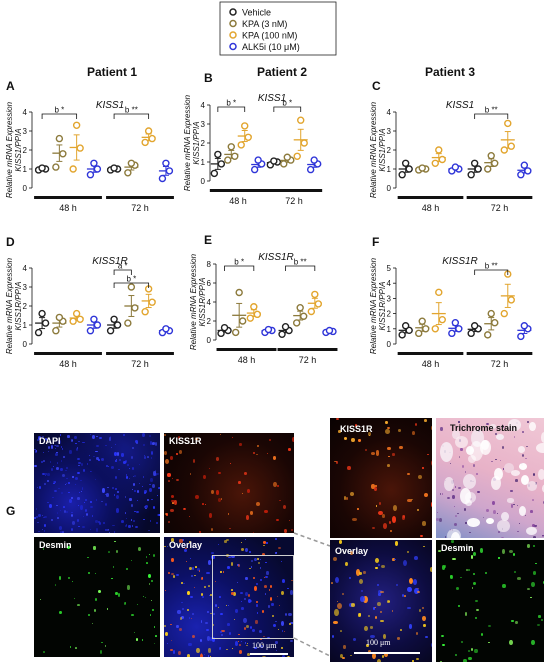 Image resolution: width=550 pixels, height=668 pixels. What do you see at coordinates (460, 105) in the screenshot?
I see `chart-title: KISS1` at bounding box center [460, 105].